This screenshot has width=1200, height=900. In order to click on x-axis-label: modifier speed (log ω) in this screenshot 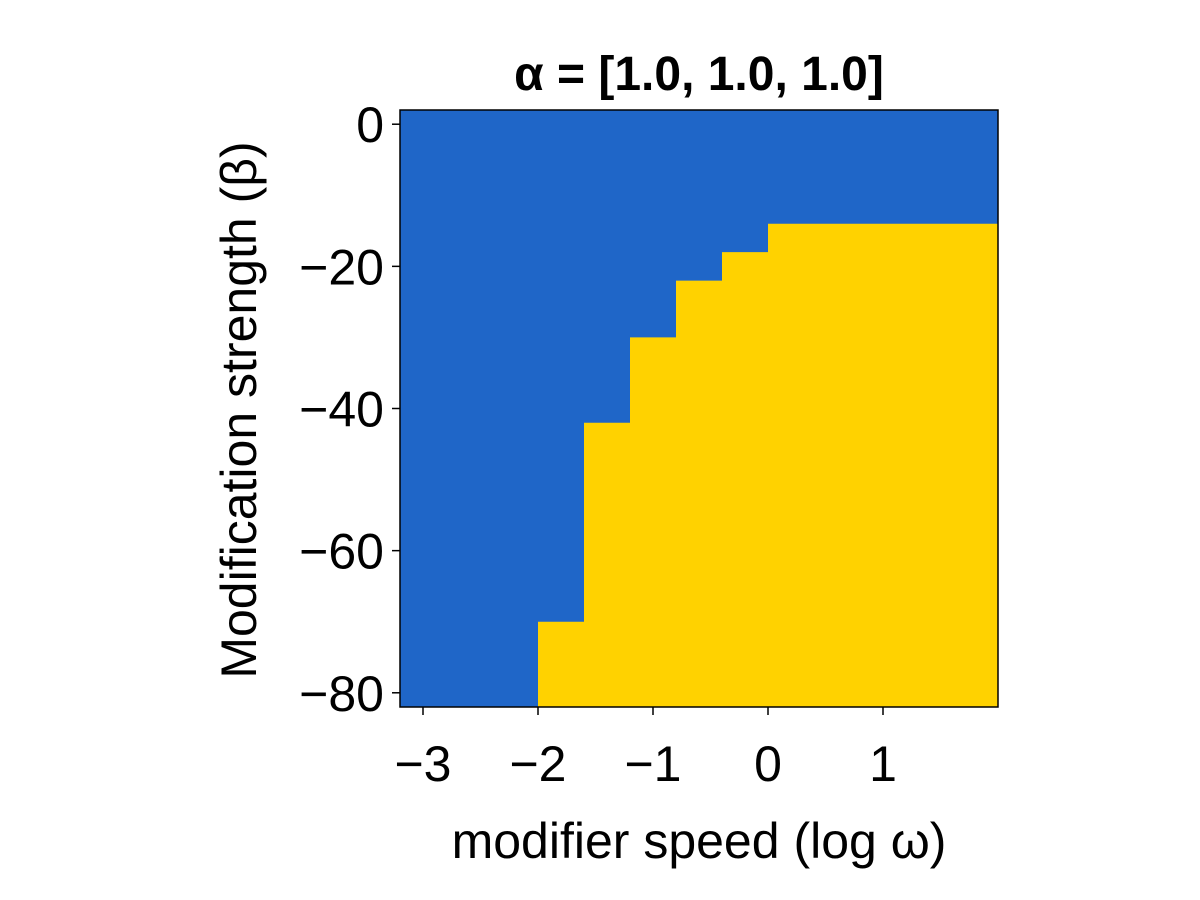, I will do `click(699, 841)`.